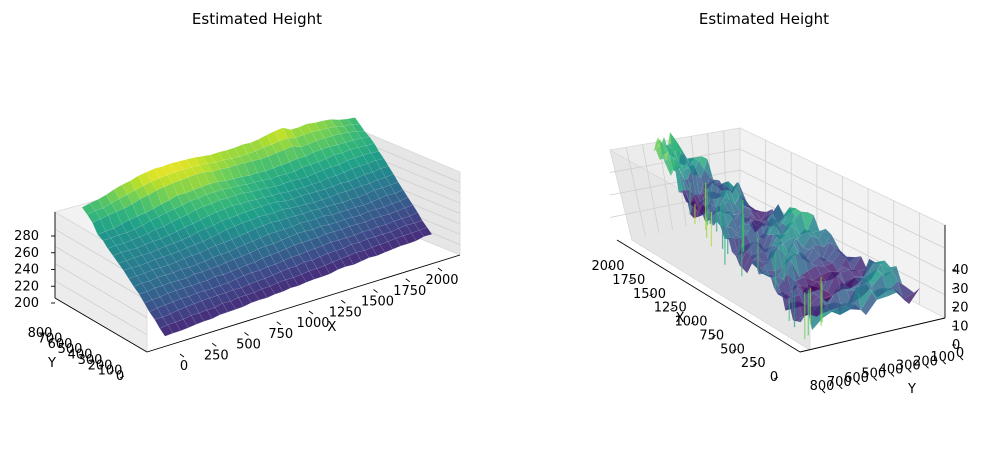 Image resolution: width=993 pixels, height=465 pixels. I want to click on right-z-tick-label: 30, so click(960, 289).